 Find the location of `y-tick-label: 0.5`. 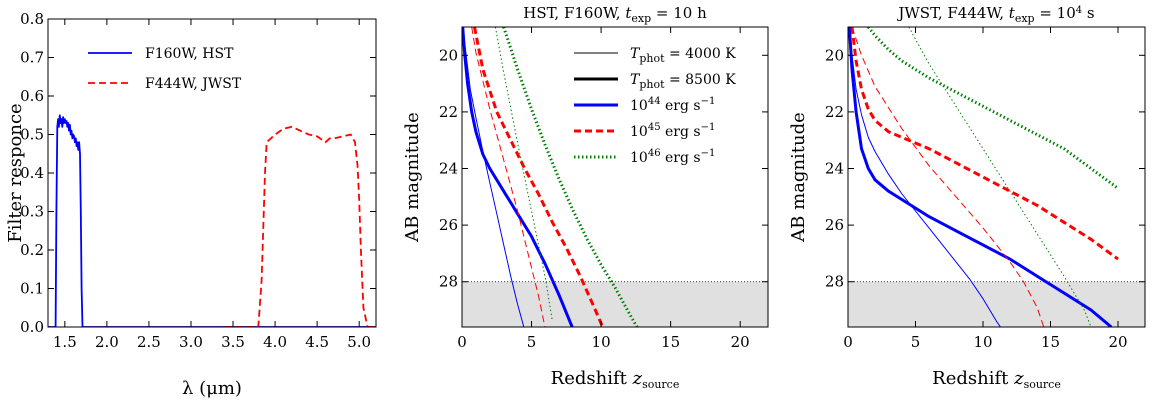

y-tick-label: 0.5 is located at coordinates (32, 135).